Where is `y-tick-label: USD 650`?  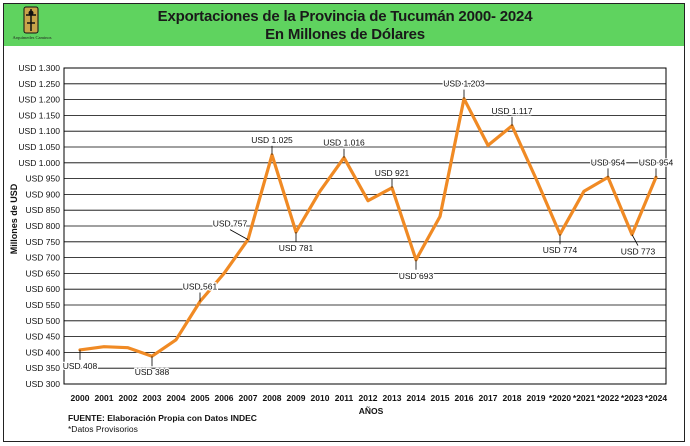 y-tick-label: USD 650 is located at coordinates (43, 273).